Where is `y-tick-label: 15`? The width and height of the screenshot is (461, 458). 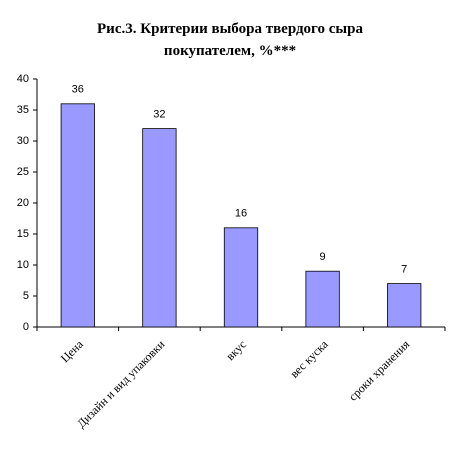
y-tick-label: 15 is located at coordinates (23, 234).